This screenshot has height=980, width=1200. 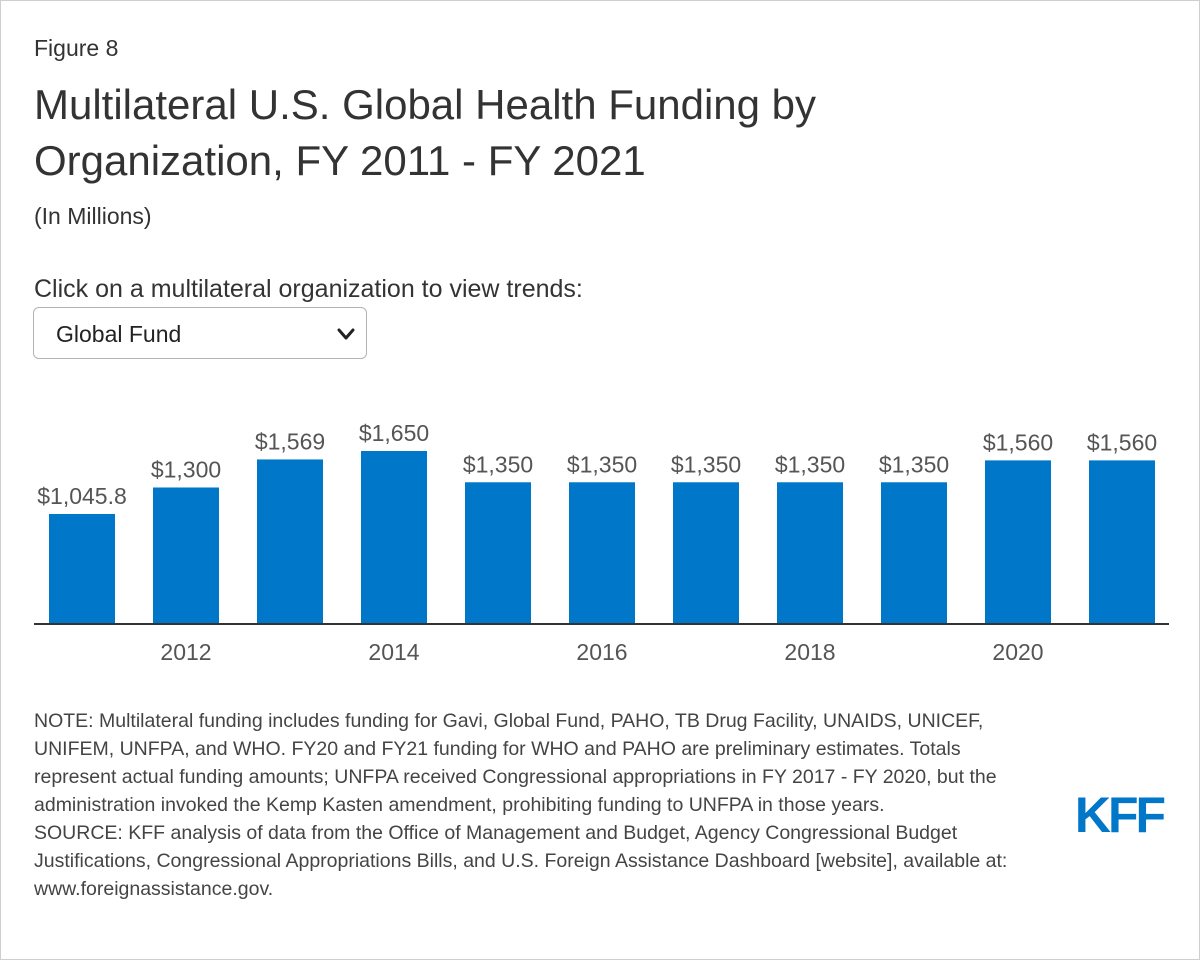 What do you see at coordinates (1122, 442) in the screenshot?
I see `data-label-2021: $1,560` at bounding box center [1122, 442].